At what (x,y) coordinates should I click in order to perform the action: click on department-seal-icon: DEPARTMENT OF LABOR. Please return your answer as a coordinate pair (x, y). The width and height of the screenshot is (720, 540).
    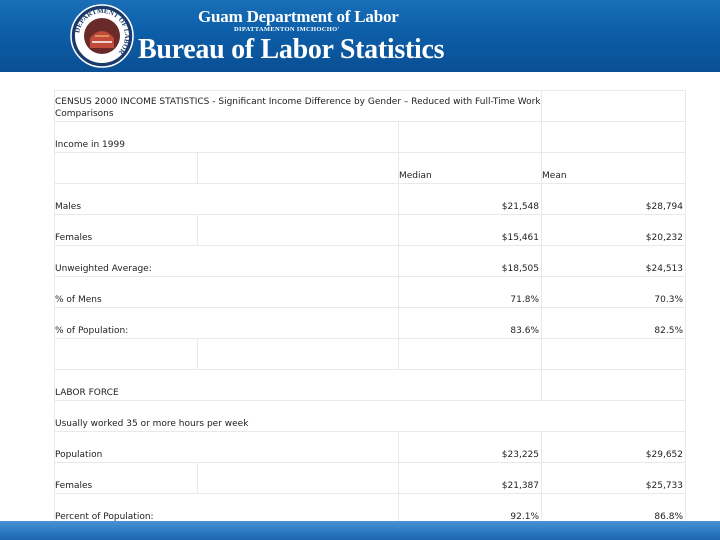
    Looking at the image, I should click on (102, 36).